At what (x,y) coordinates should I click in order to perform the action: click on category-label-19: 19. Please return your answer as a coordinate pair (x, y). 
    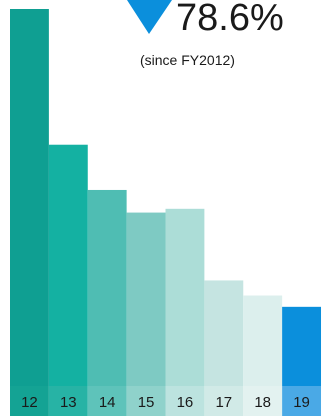
    Looking at the image, I should click on (301, 402).